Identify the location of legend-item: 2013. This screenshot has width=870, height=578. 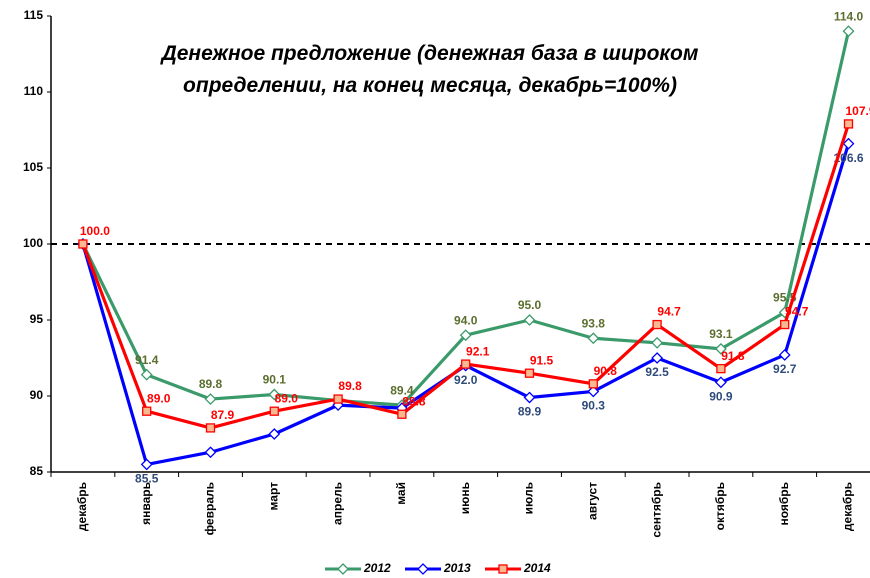
(438, 568).